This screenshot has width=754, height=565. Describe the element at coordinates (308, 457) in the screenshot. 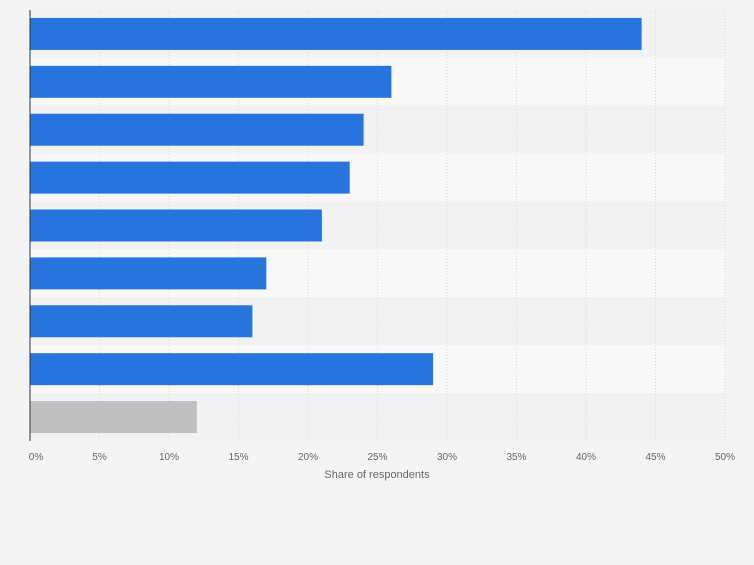

I see `x-tick-label: 20%` at that location.